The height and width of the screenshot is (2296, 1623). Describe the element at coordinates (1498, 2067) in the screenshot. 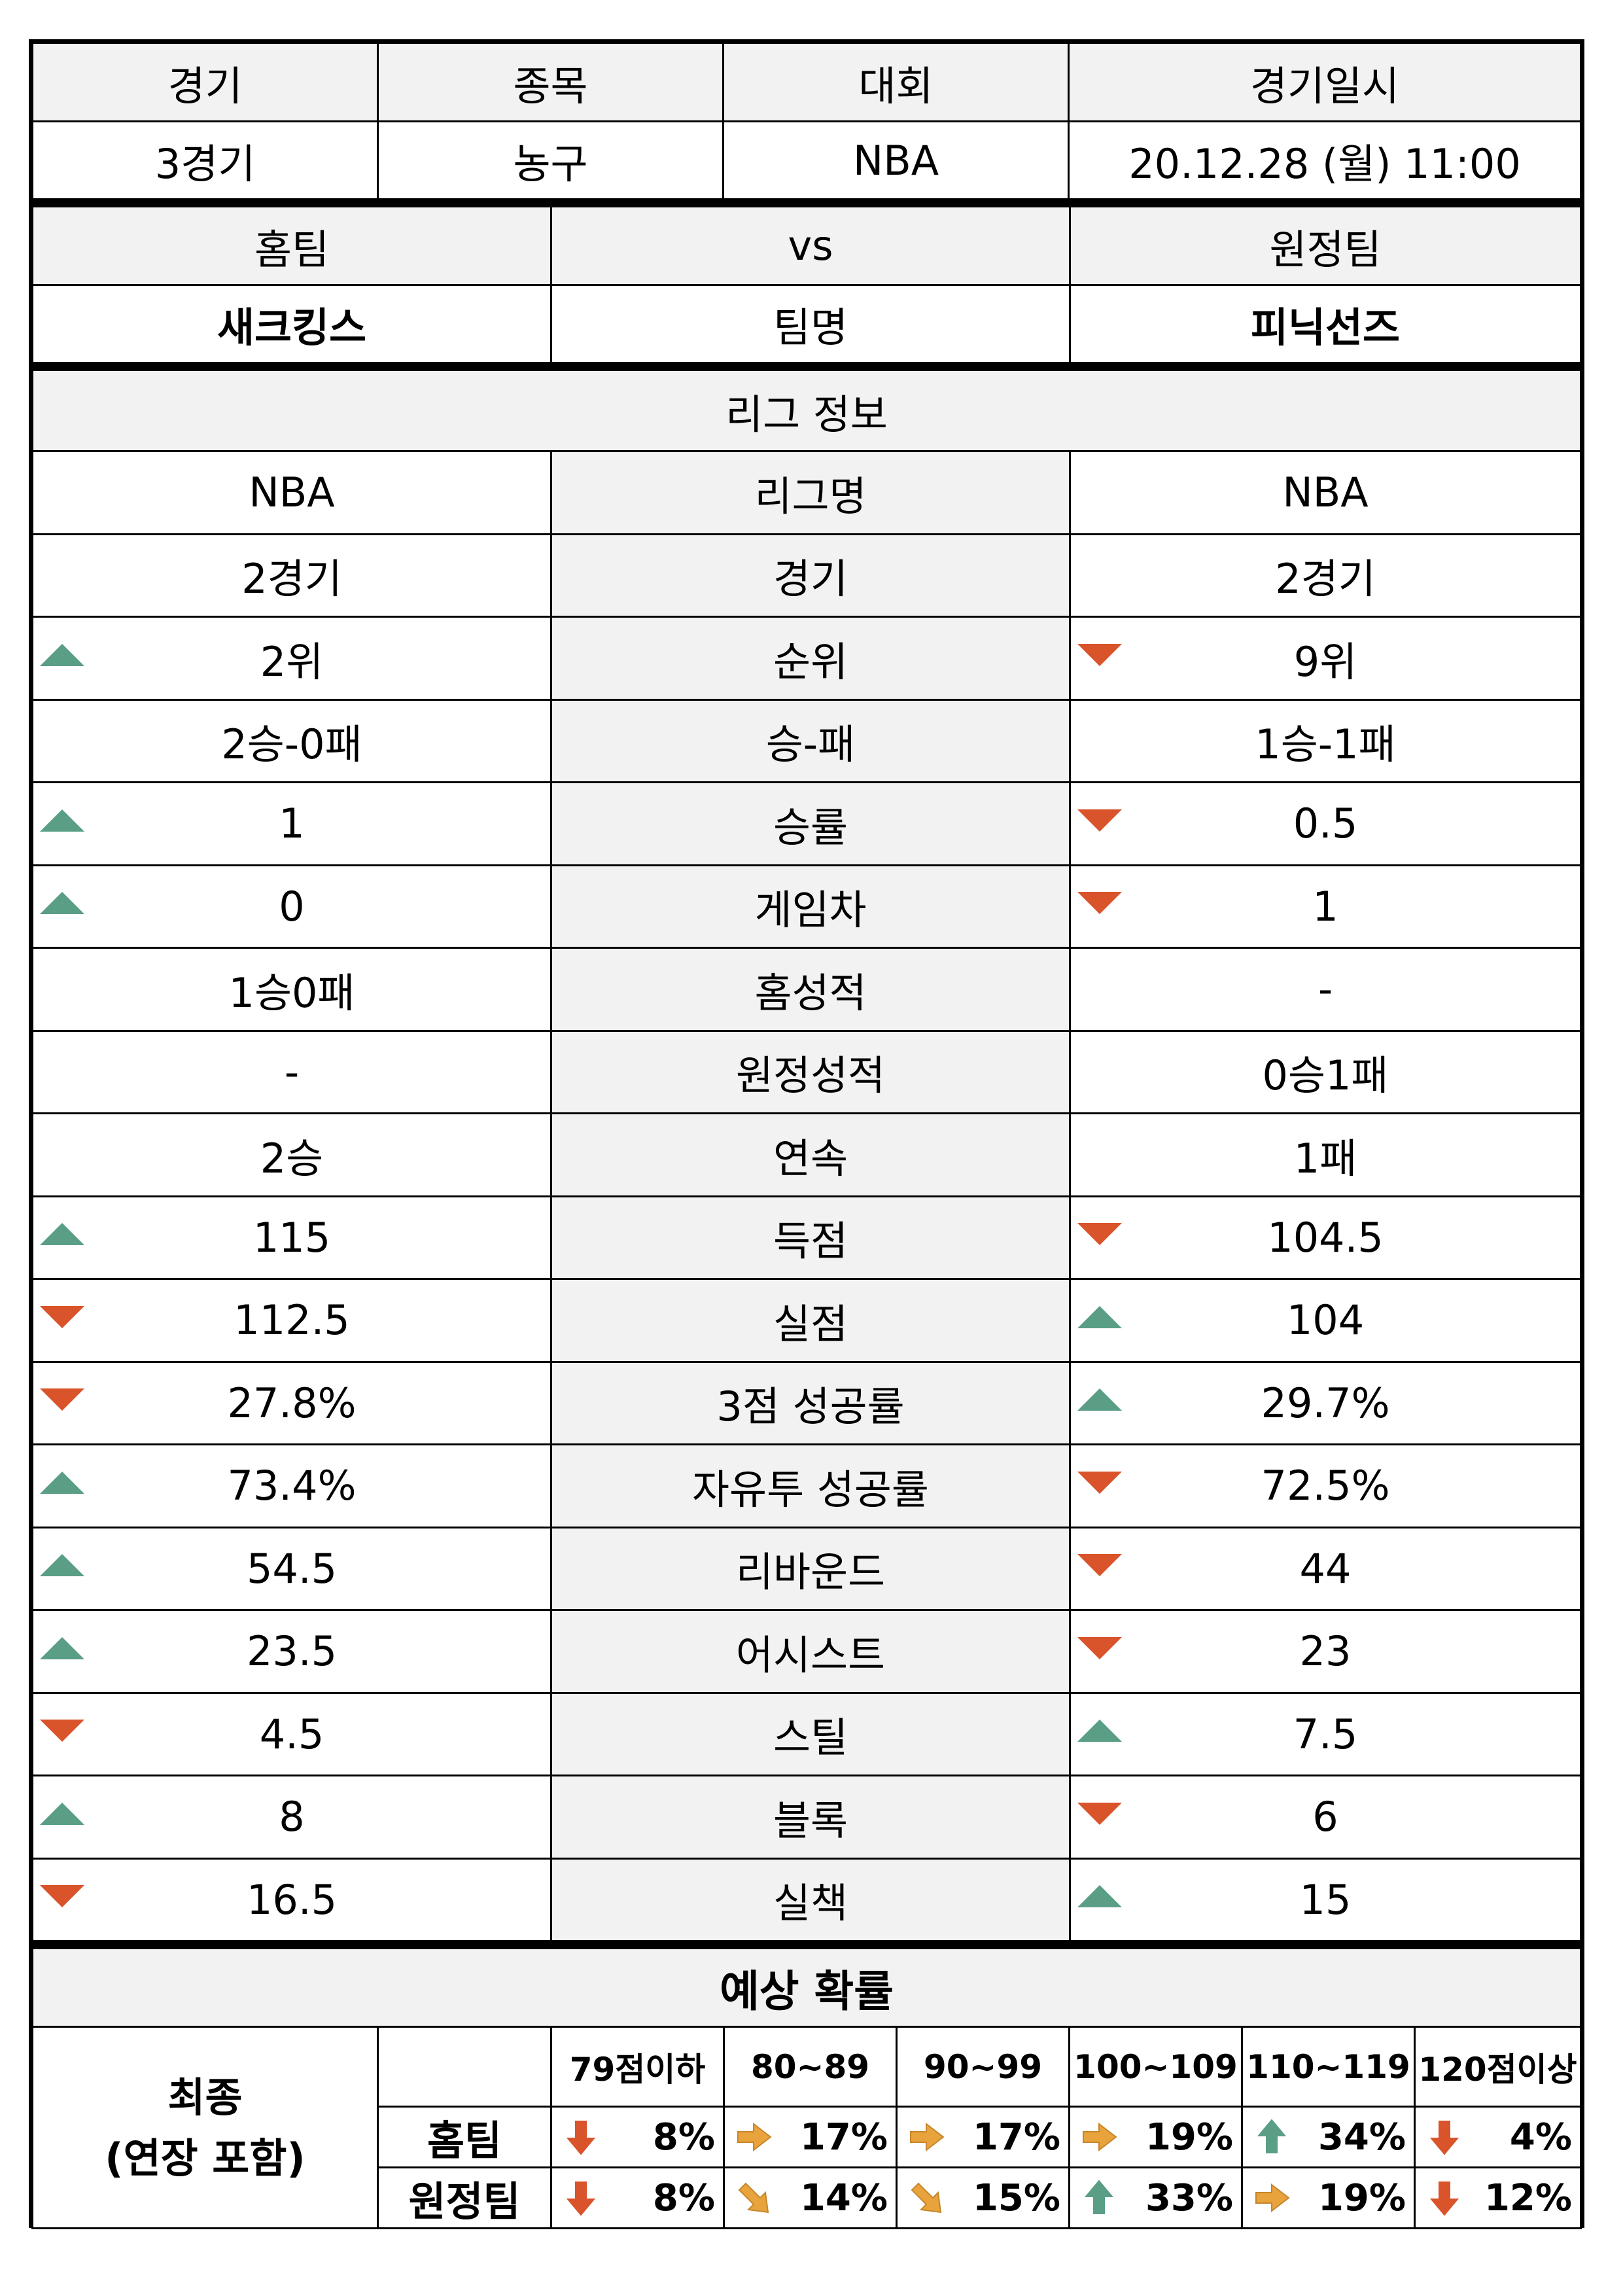

I see `score-range-header: 120점이상` at that location.